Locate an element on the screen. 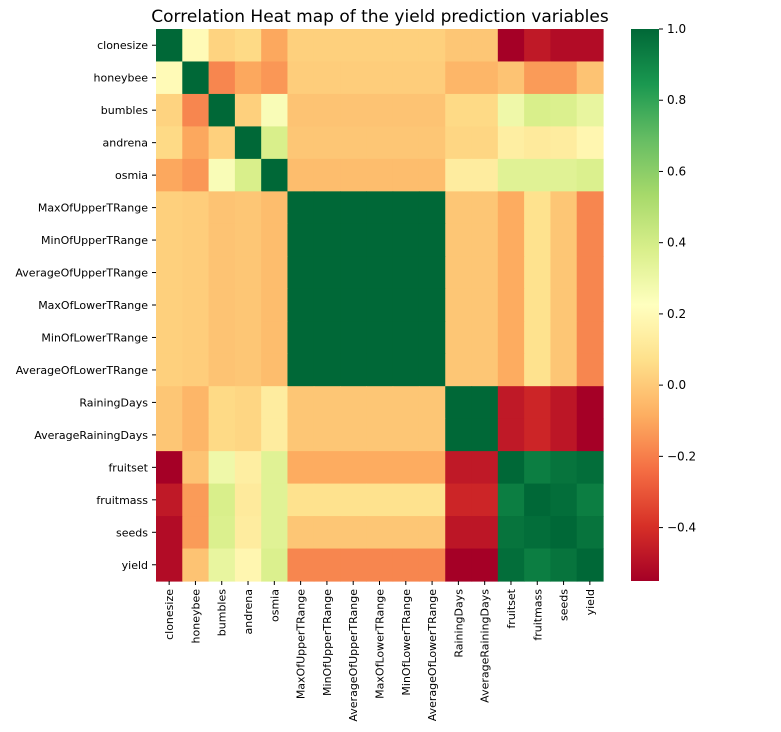 The image size is (781, 732). y-tick-label: AverageOfUpperTRange is located at coordinates (81, 273).